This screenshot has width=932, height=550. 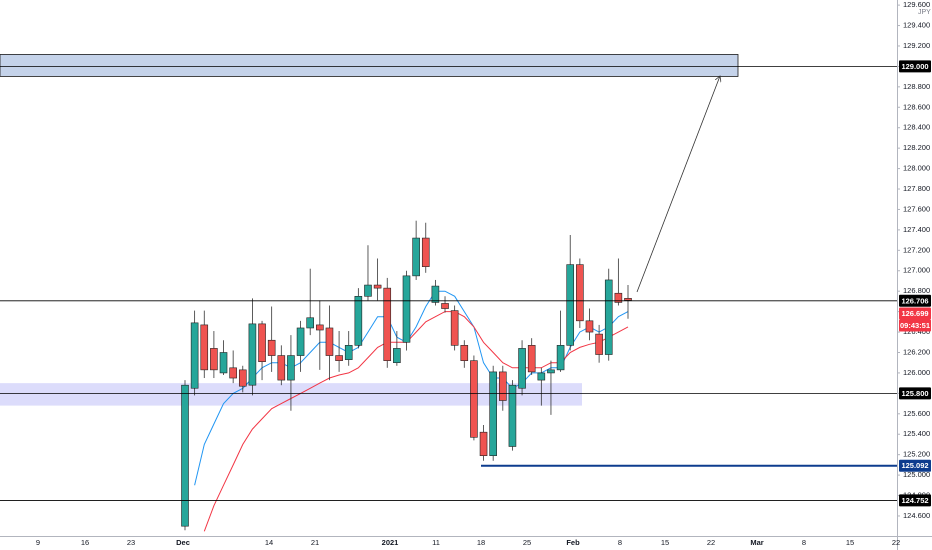 What do you see at coordinates (916, 290) in the screenshot?
I see `y-tick-label: 126.800` at bounding box center [916, 290].